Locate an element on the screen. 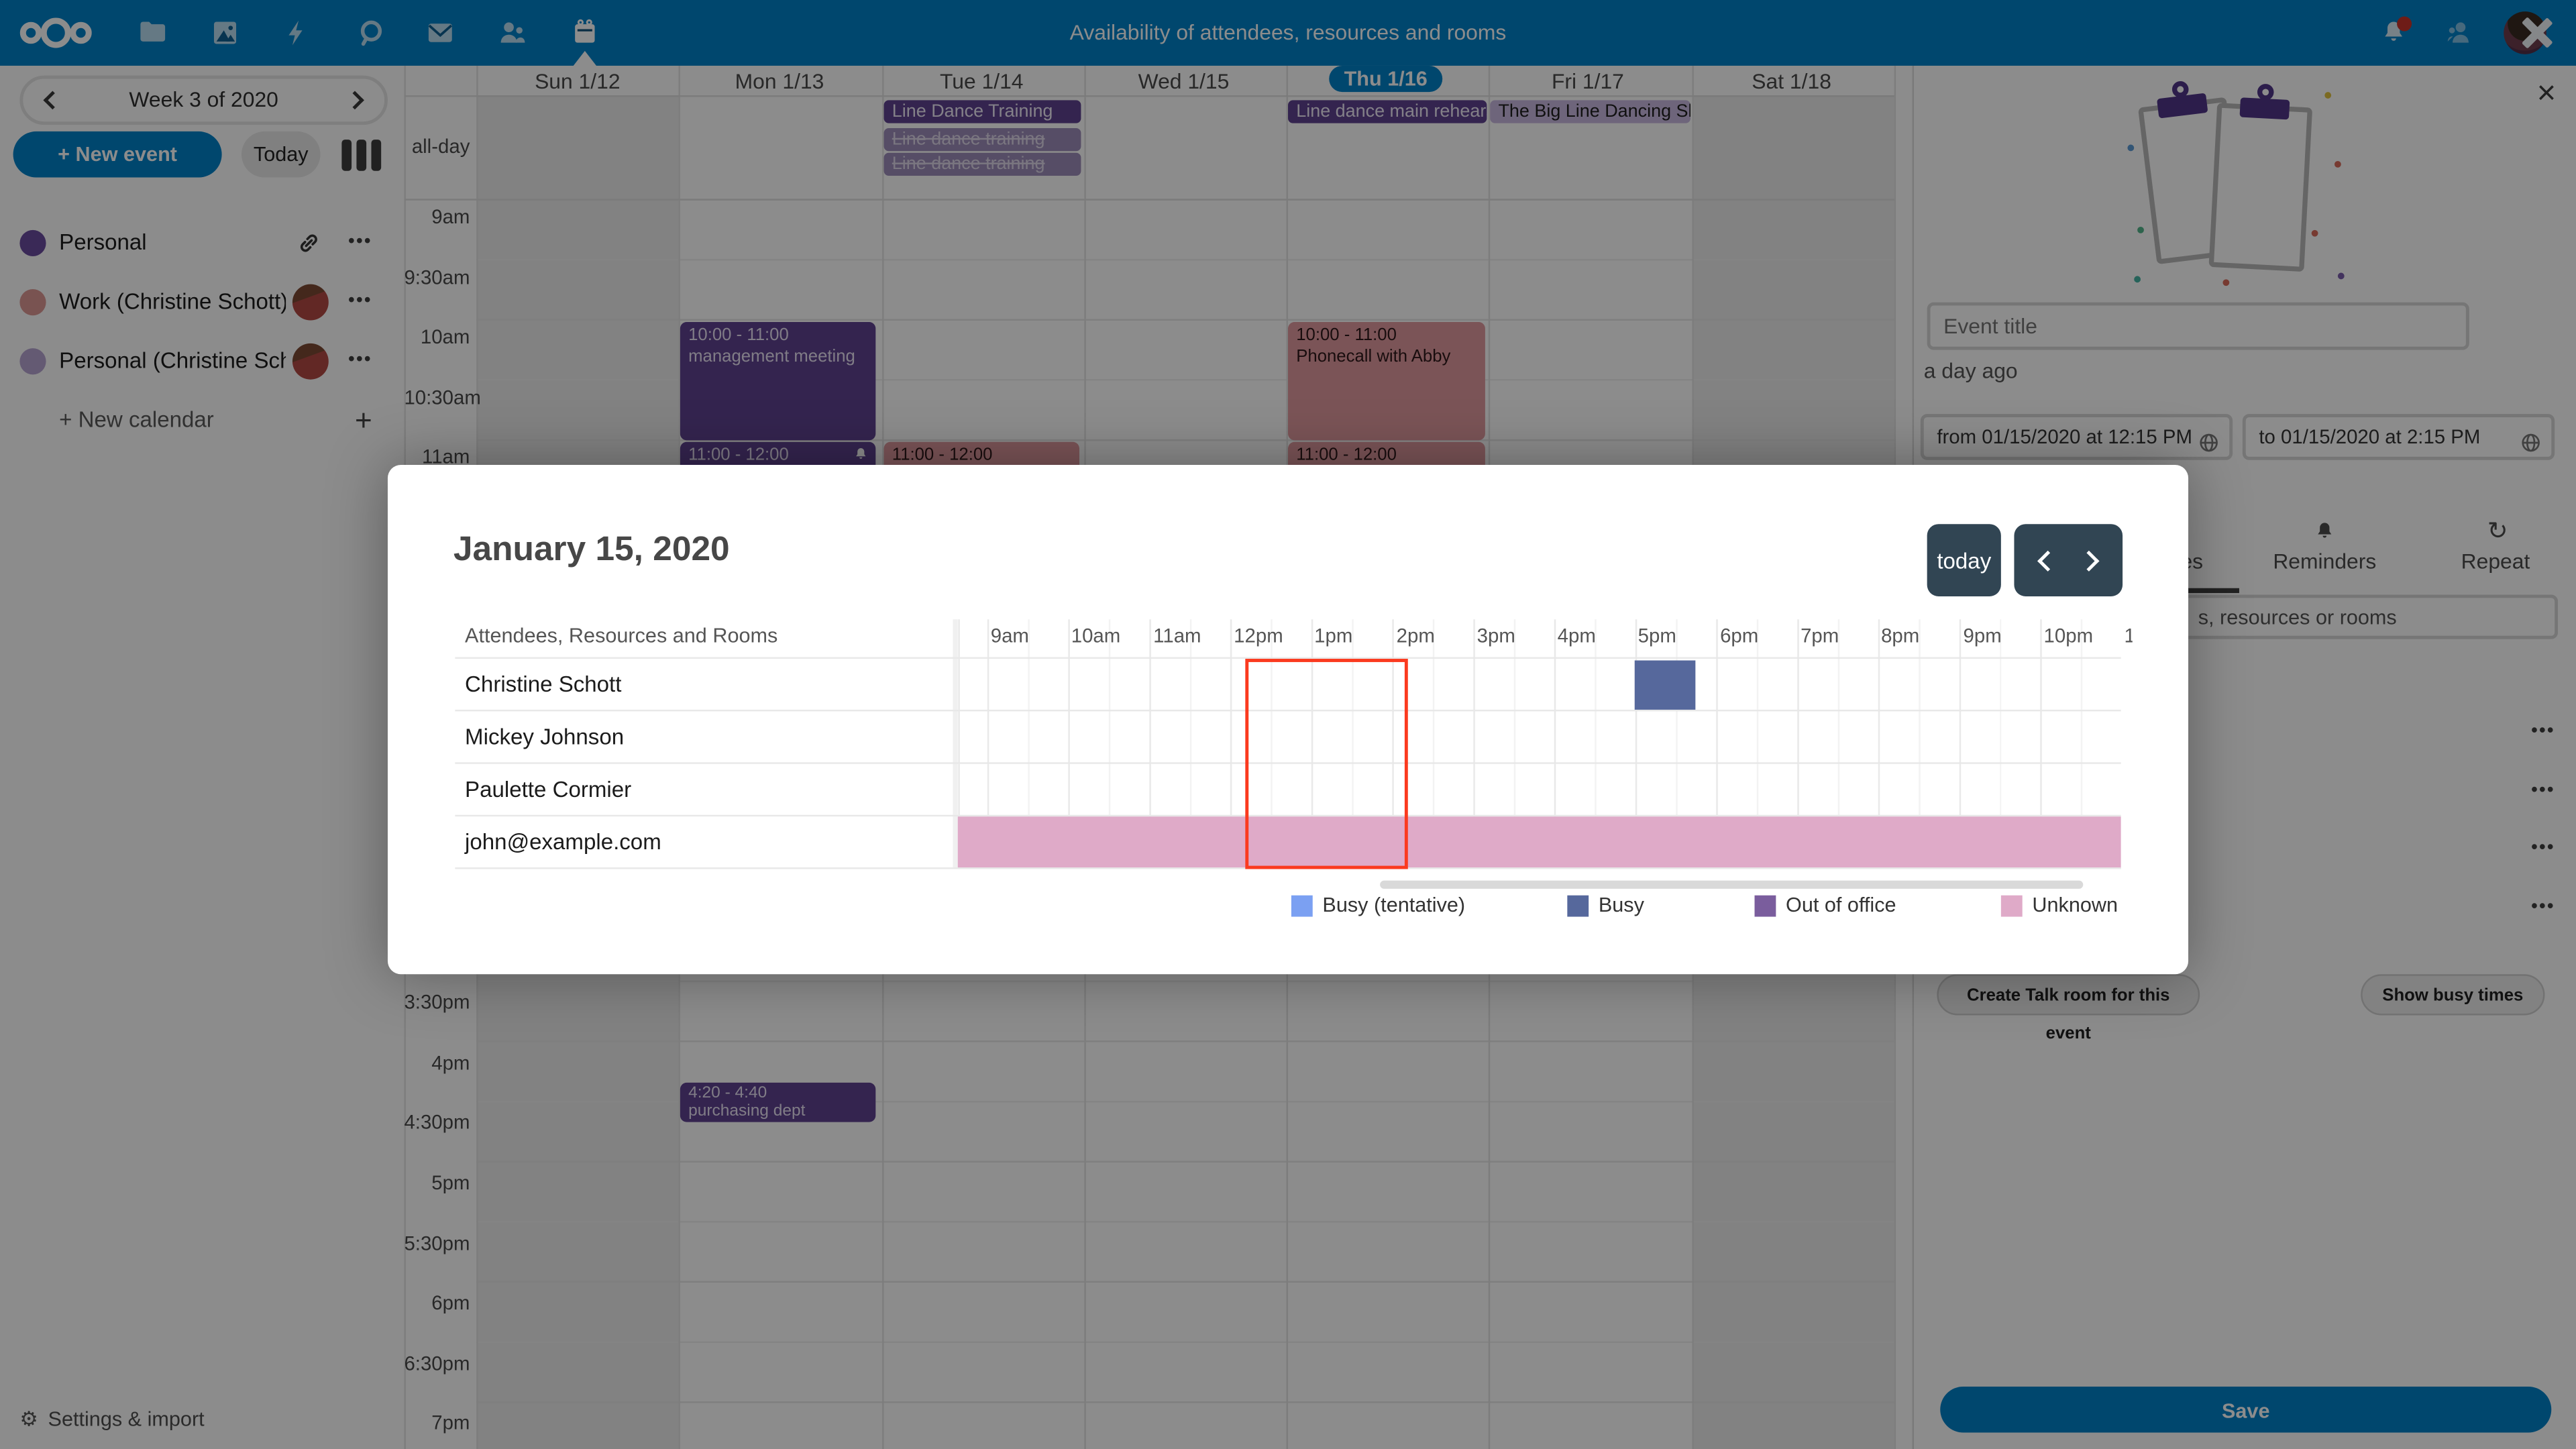 The width and height of the screenshot is (2576, 1449). new-event-button: + New event is located at coordinates (117, 154).